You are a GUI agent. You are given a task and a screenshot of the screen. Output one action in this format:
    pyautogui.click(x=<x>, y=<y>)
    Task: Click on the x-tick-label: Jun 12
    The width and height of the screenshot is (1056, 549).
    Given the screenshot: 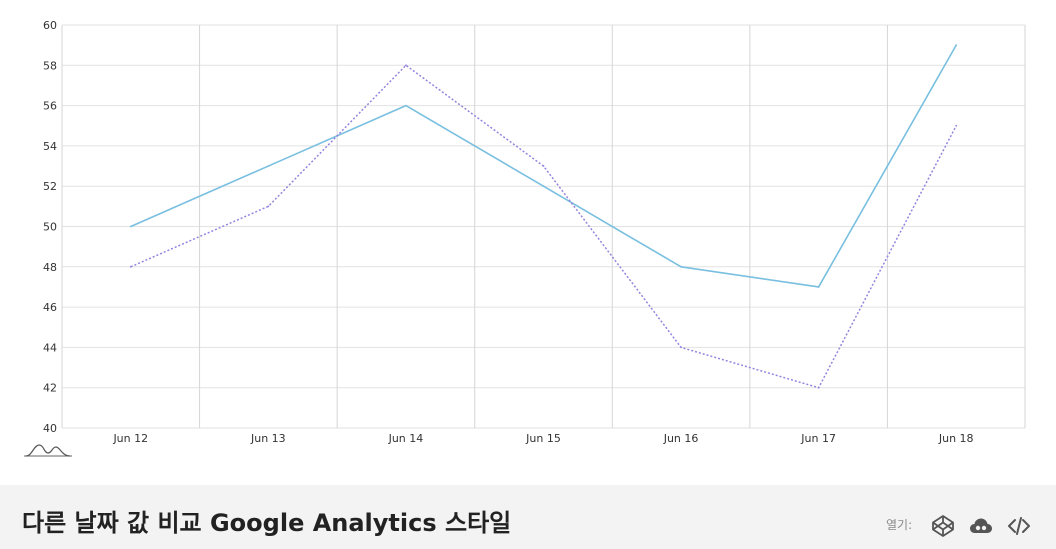 What is the action you would take?
    pyautogui.click(x=130, y=438)
    